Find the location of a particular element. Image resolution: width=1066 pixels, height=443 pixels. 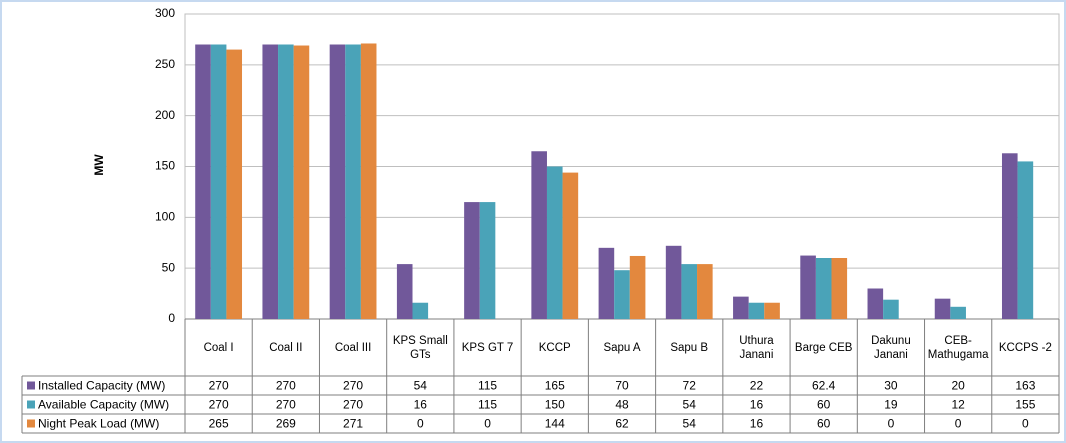

table-value: 163 is located at coordinates (1025, 386).